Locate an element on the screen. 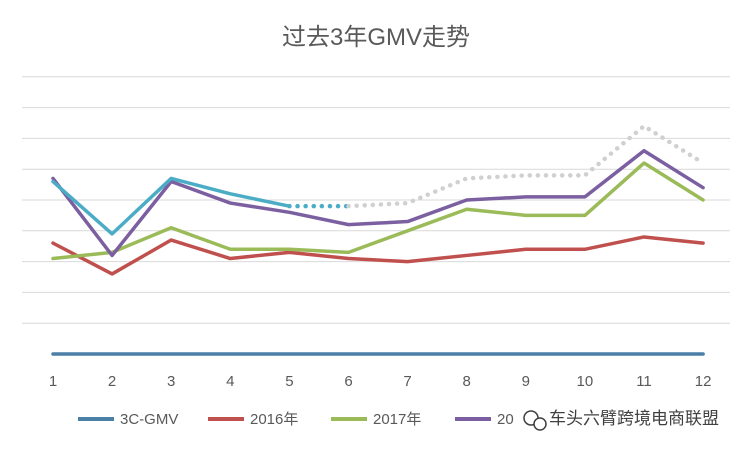 The image size is (752, 452). watermark: 车头六臂跨境电商联盟 is located at coordinates (621, 420).